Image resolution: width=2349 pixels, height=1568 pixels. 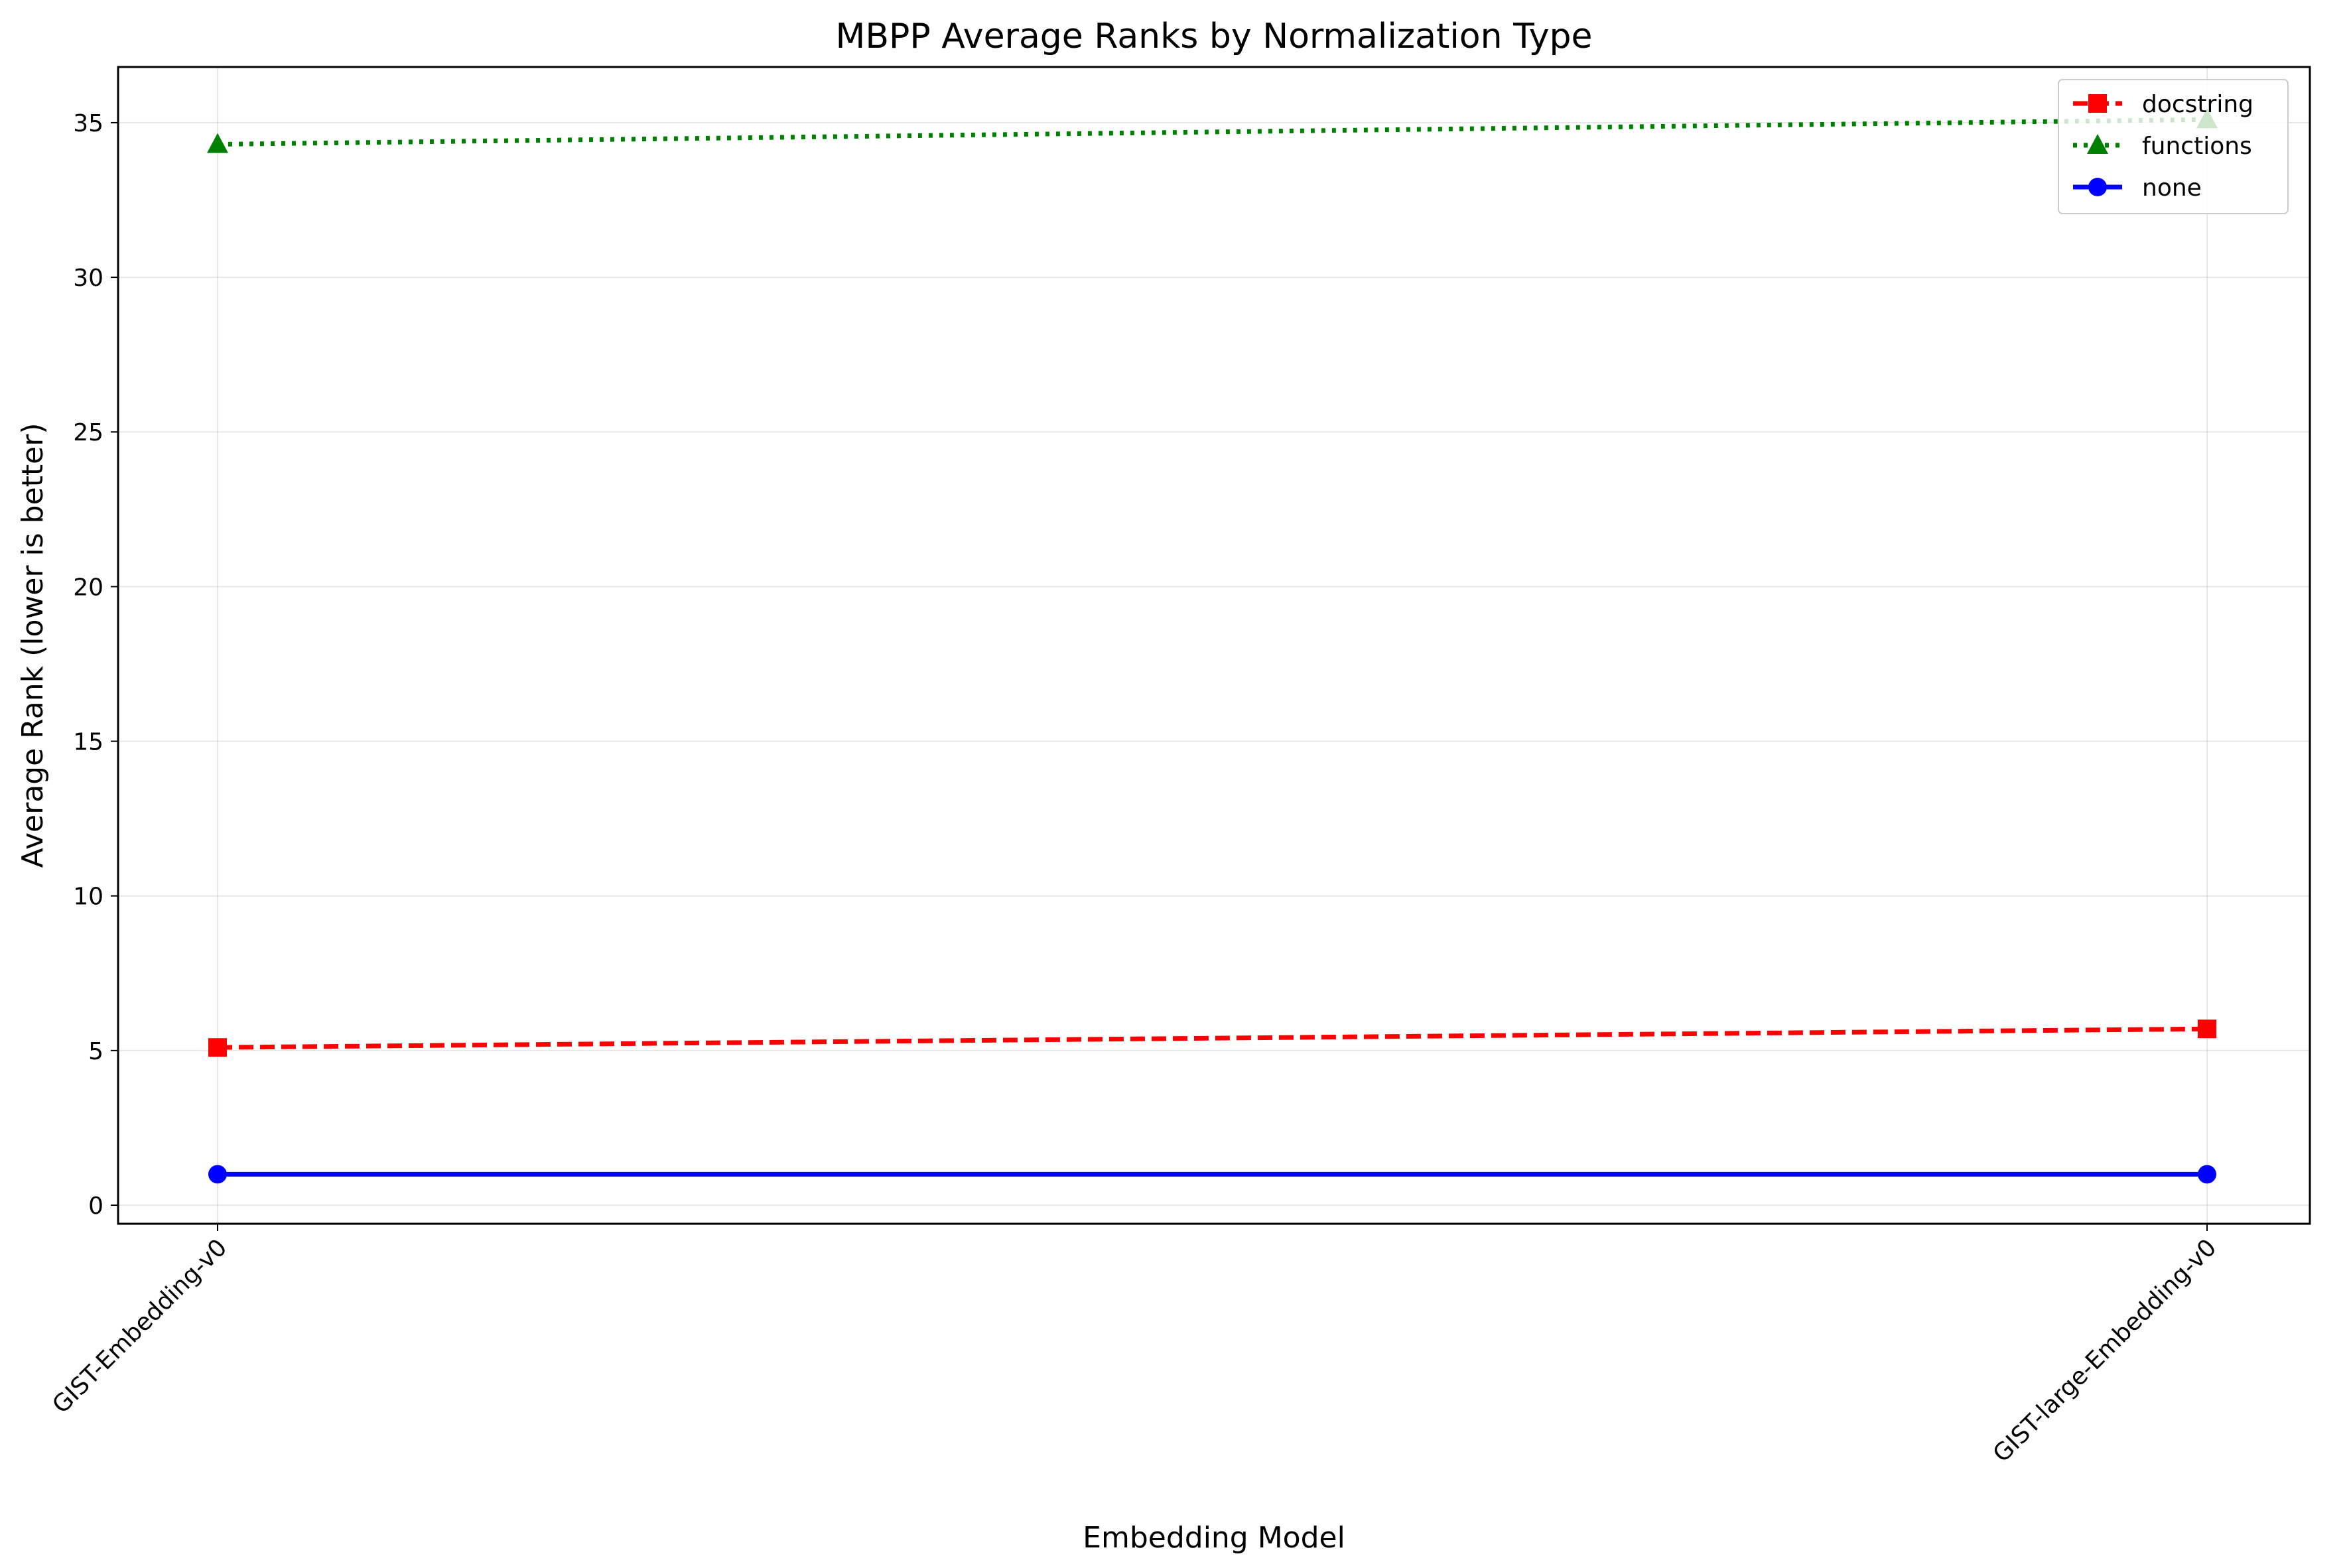 I want to click on legend-entry-docstring: docstring, so click(x=2163, y=104).